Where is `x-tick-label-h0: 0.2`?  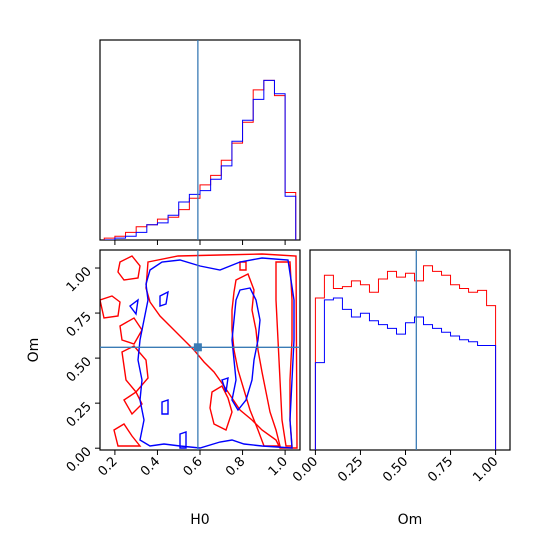 x-tick-label-h0: 0.2 is located at coordinates (107, 466).